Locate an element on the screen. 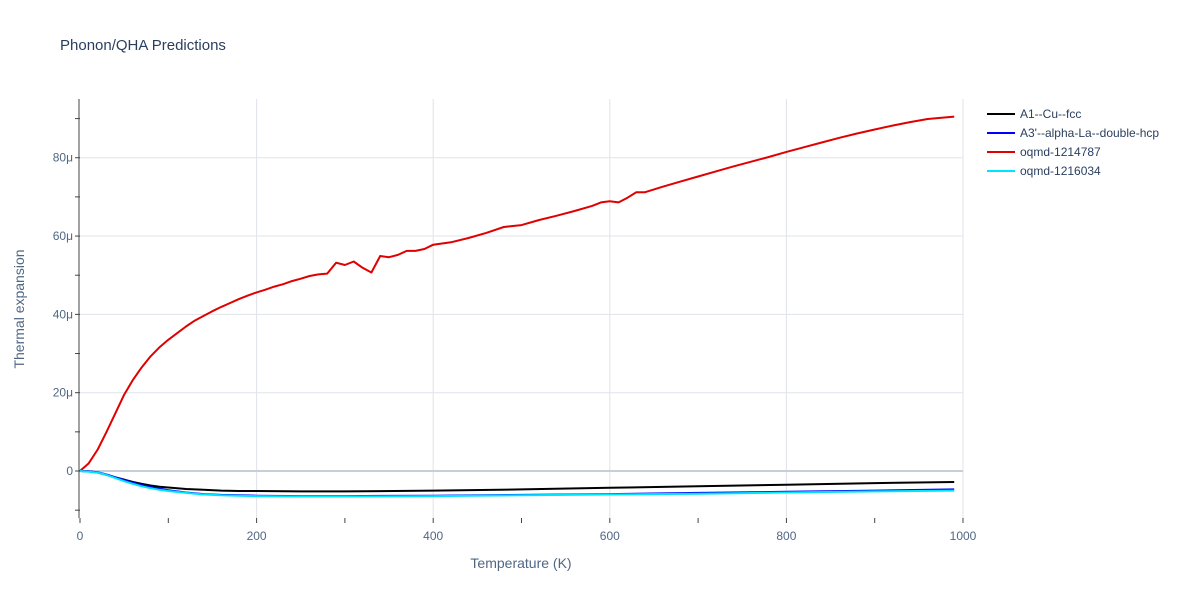 The height and width of the screenshot is (600, 1200). x-tick-label: 1000 is located at coordinates (963, 536).